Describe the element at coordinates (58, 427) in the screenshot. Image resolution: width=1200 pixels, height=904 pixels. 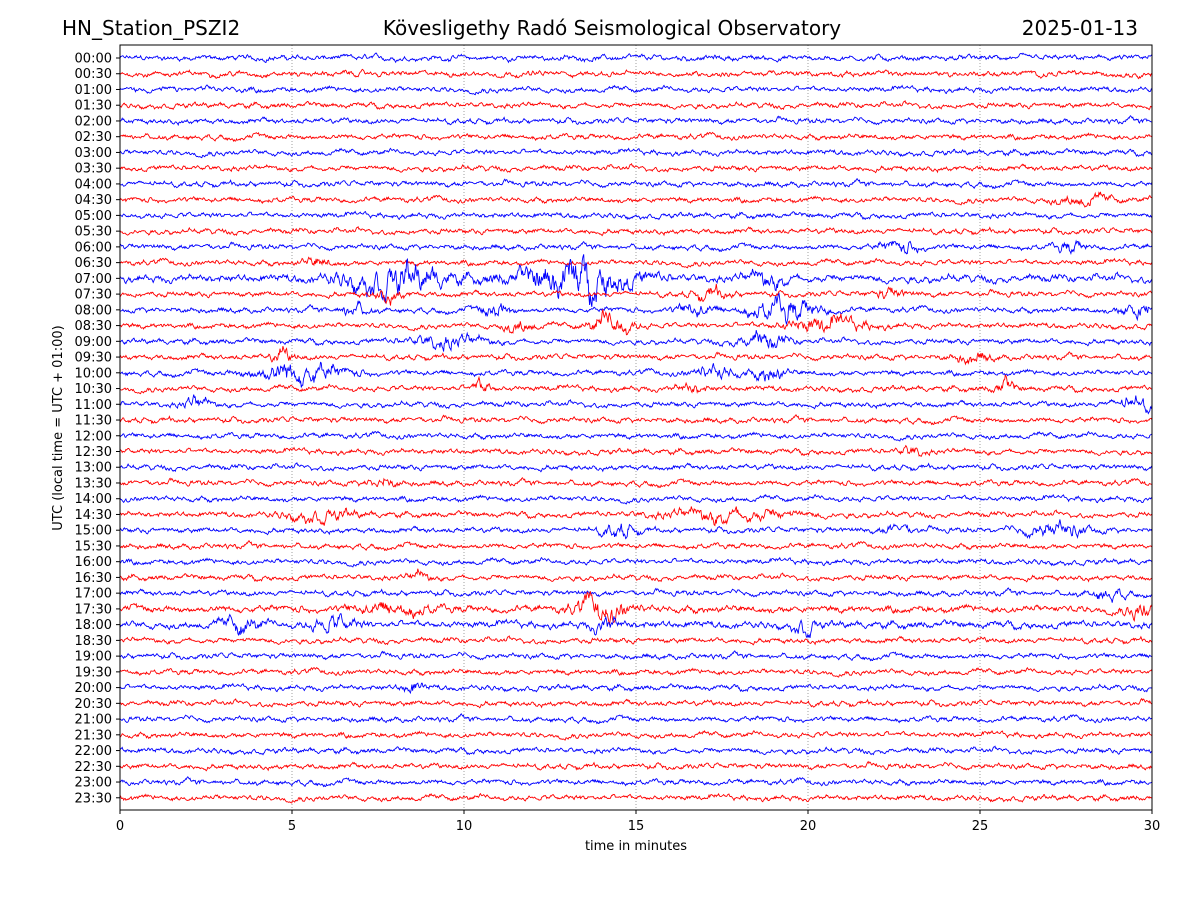
I see `y-axis-label: UTC (local time = UTC + 01:00)` at that location.